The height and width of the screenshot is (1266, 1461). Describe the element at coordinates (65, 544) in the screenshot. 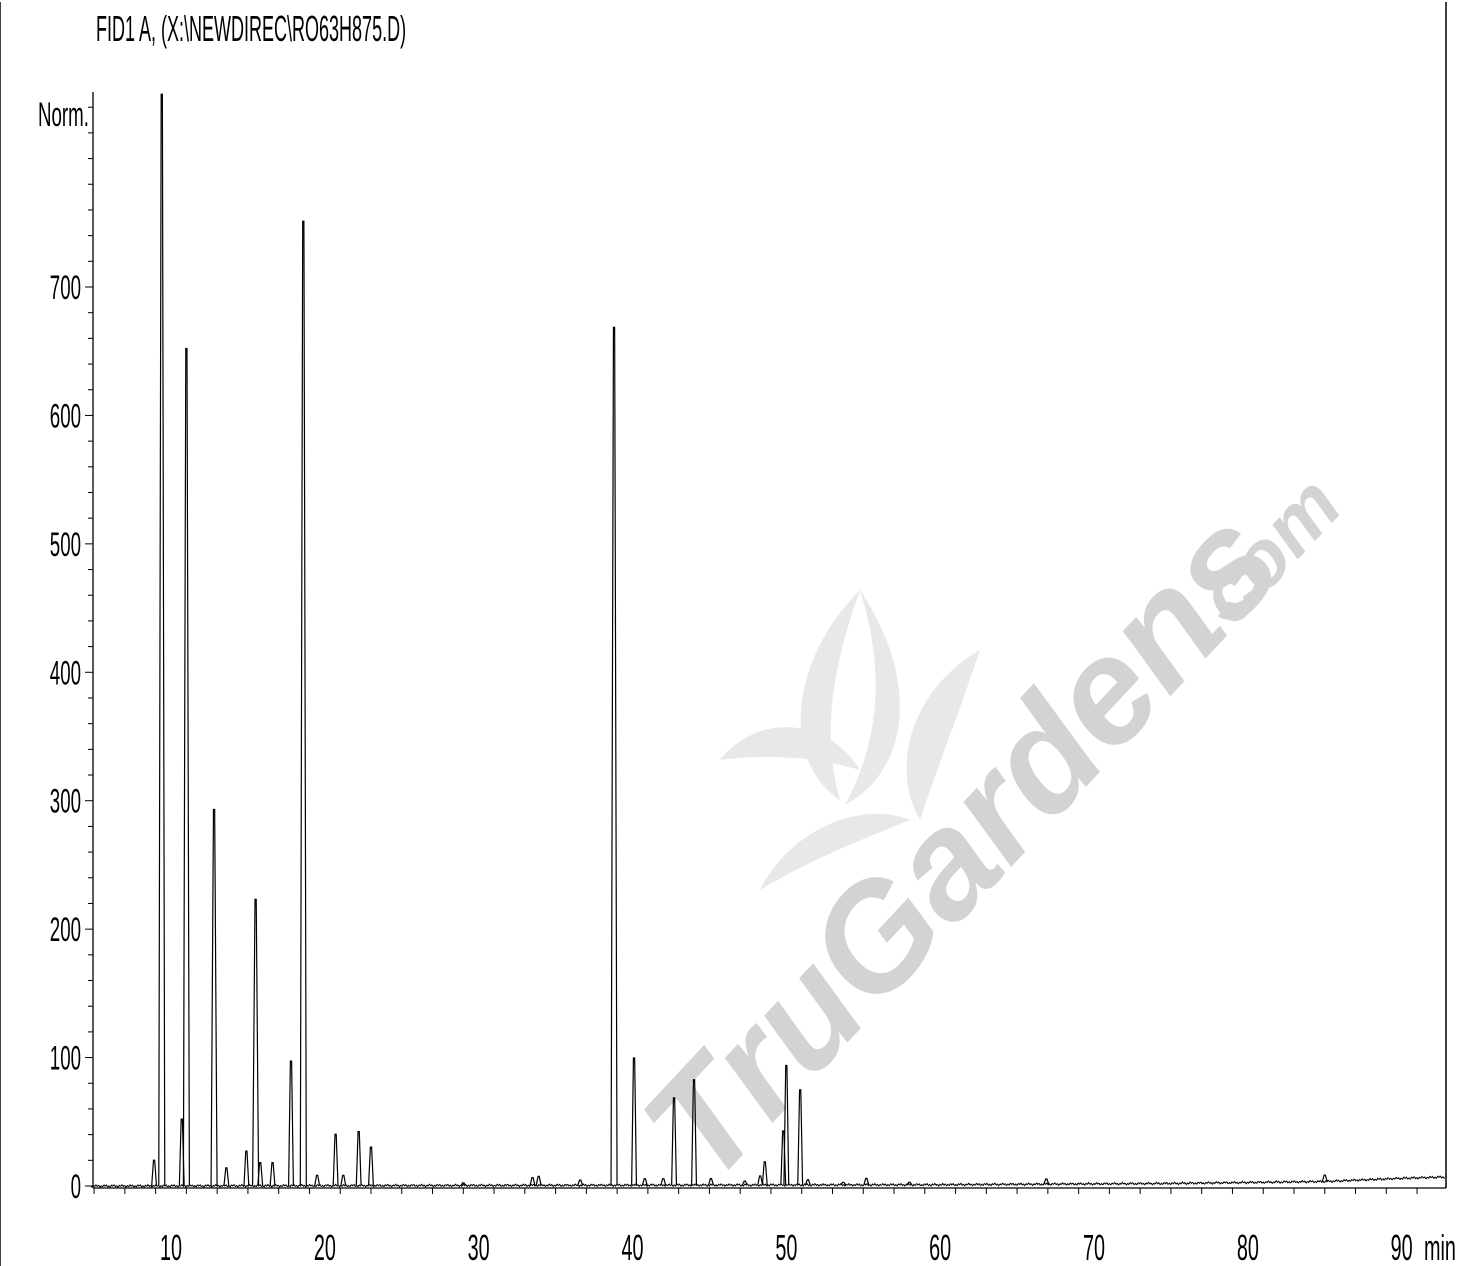

I see `y-tick-label: 500` at that location.